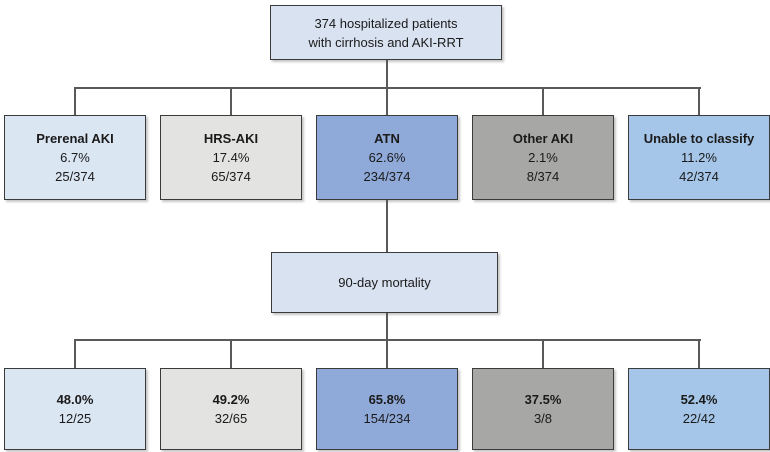 The image size is (770, 452). I want to click on connector-drop-outcome-atn, so click(387, 353).